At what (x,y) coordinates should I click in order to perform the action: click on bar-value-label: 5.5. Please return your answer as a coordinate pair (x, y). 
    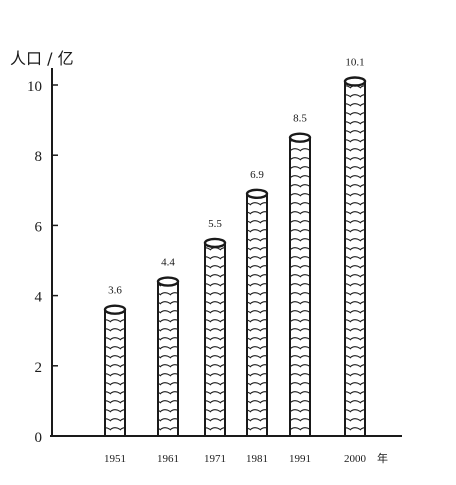
    Looking at the image, I should click on (215, 224).